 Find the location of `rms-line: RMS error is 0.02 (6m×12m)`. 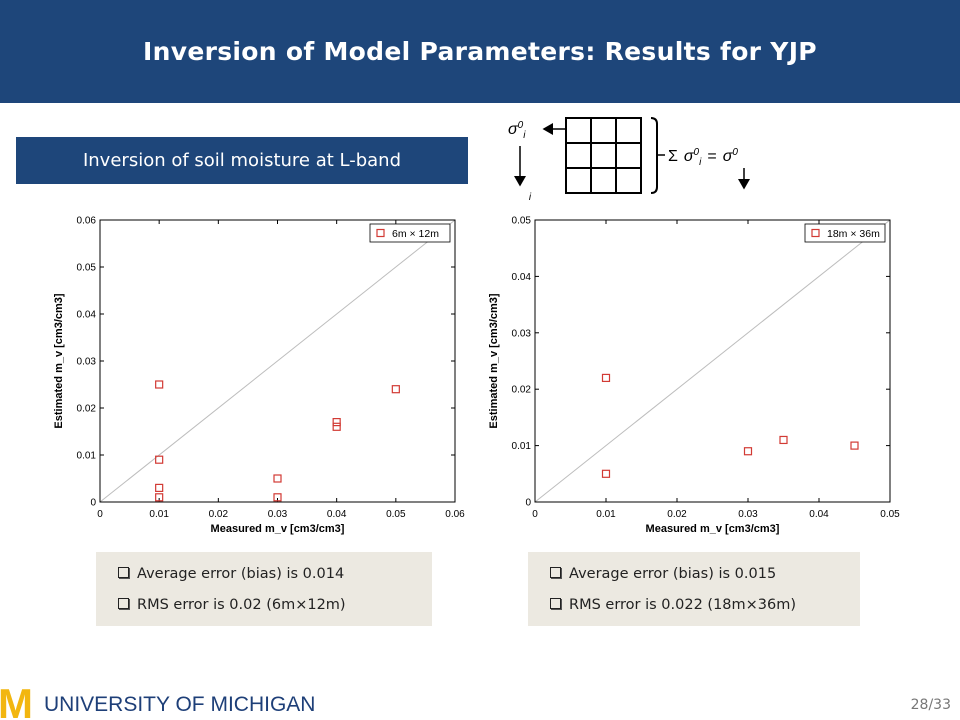

rms-line: RMS error is 0.02 (6m×12m) is located at coordinates (232, 605).